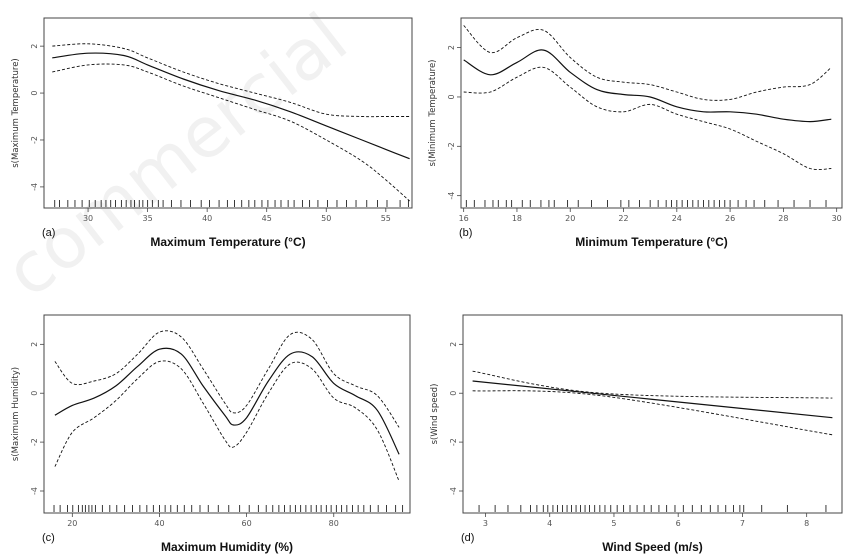  What do you see at coordinates (742, 523) in the screenshot?
I see `x-tick-label: 7` at bounding box center [742, 523].